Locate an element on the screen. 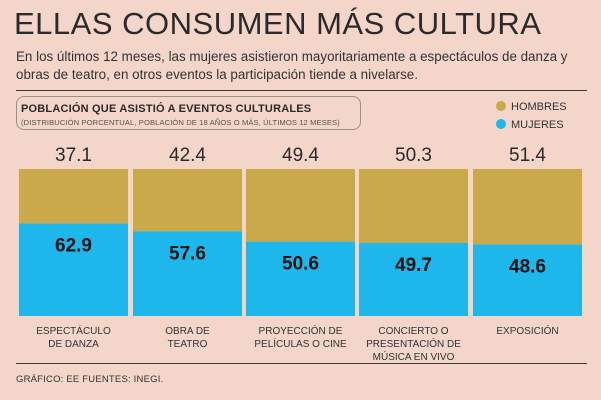  value-label-hombres: 51.4 is located at coordinates (527, 155).